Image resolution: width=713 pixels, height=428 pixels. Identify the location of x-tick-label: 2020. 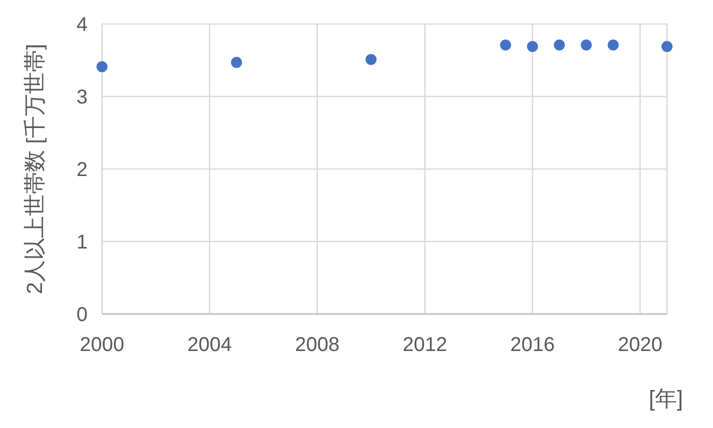
(640, 345).